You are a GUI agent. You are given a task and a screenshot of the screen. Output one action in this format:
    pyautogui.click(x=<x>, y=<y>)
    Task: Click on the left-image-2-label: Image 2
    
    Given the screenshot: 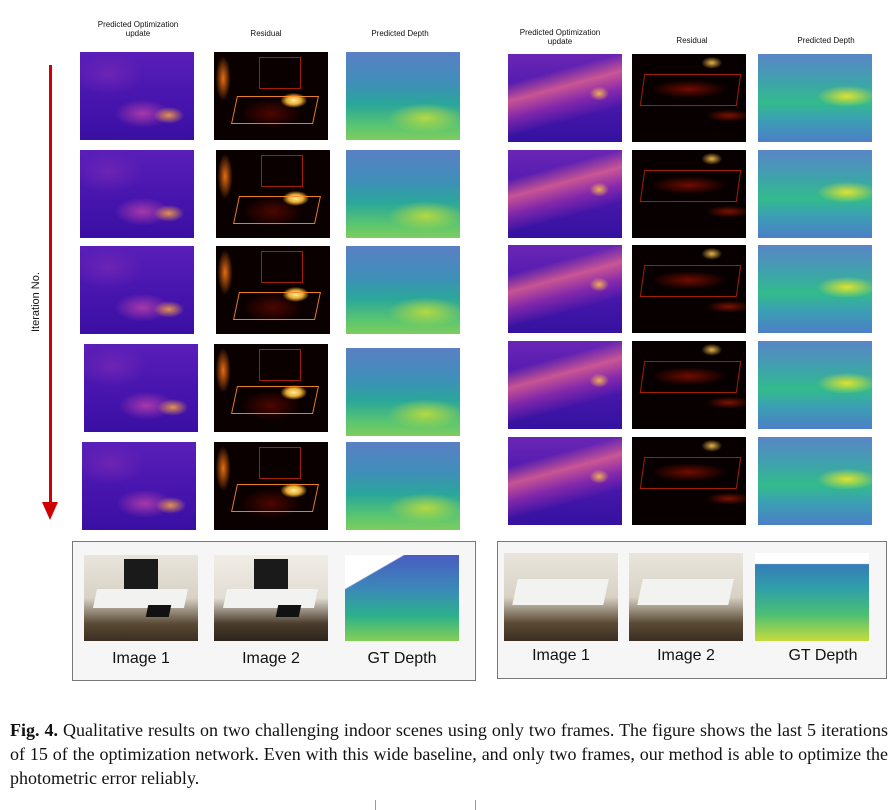 What is the action you would take?
    pyautogui.click(x=271, y=658)
    